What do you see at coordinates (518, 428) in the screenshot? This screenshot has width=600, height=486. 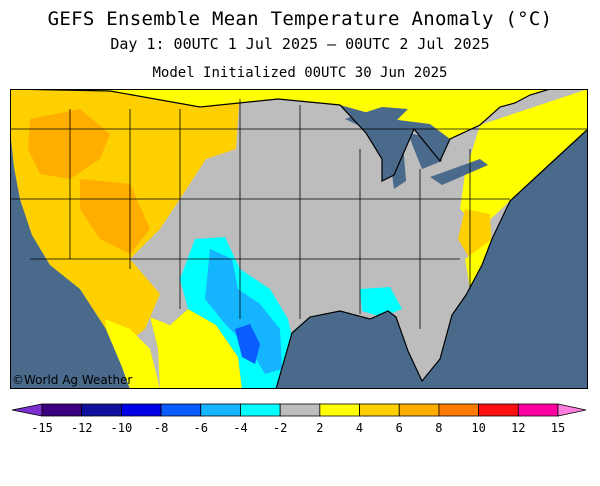 I see `legend-tick-label: 12` at bounding box center [518, 428].